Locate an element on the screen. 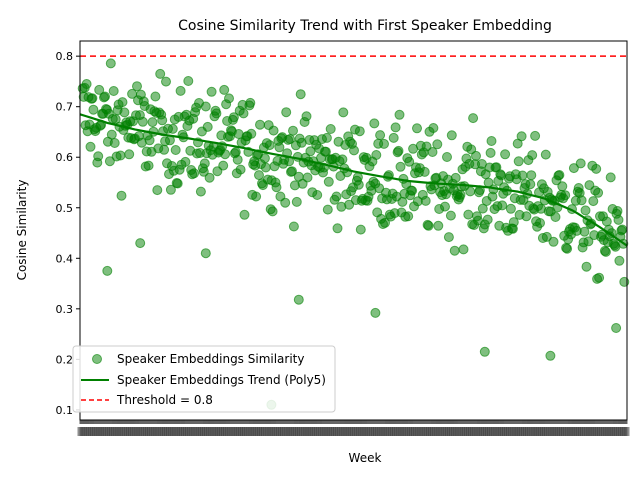 The height and width of the screenshot is (480, 640). x-axis-label: Week is located at coordinates (365, 458).